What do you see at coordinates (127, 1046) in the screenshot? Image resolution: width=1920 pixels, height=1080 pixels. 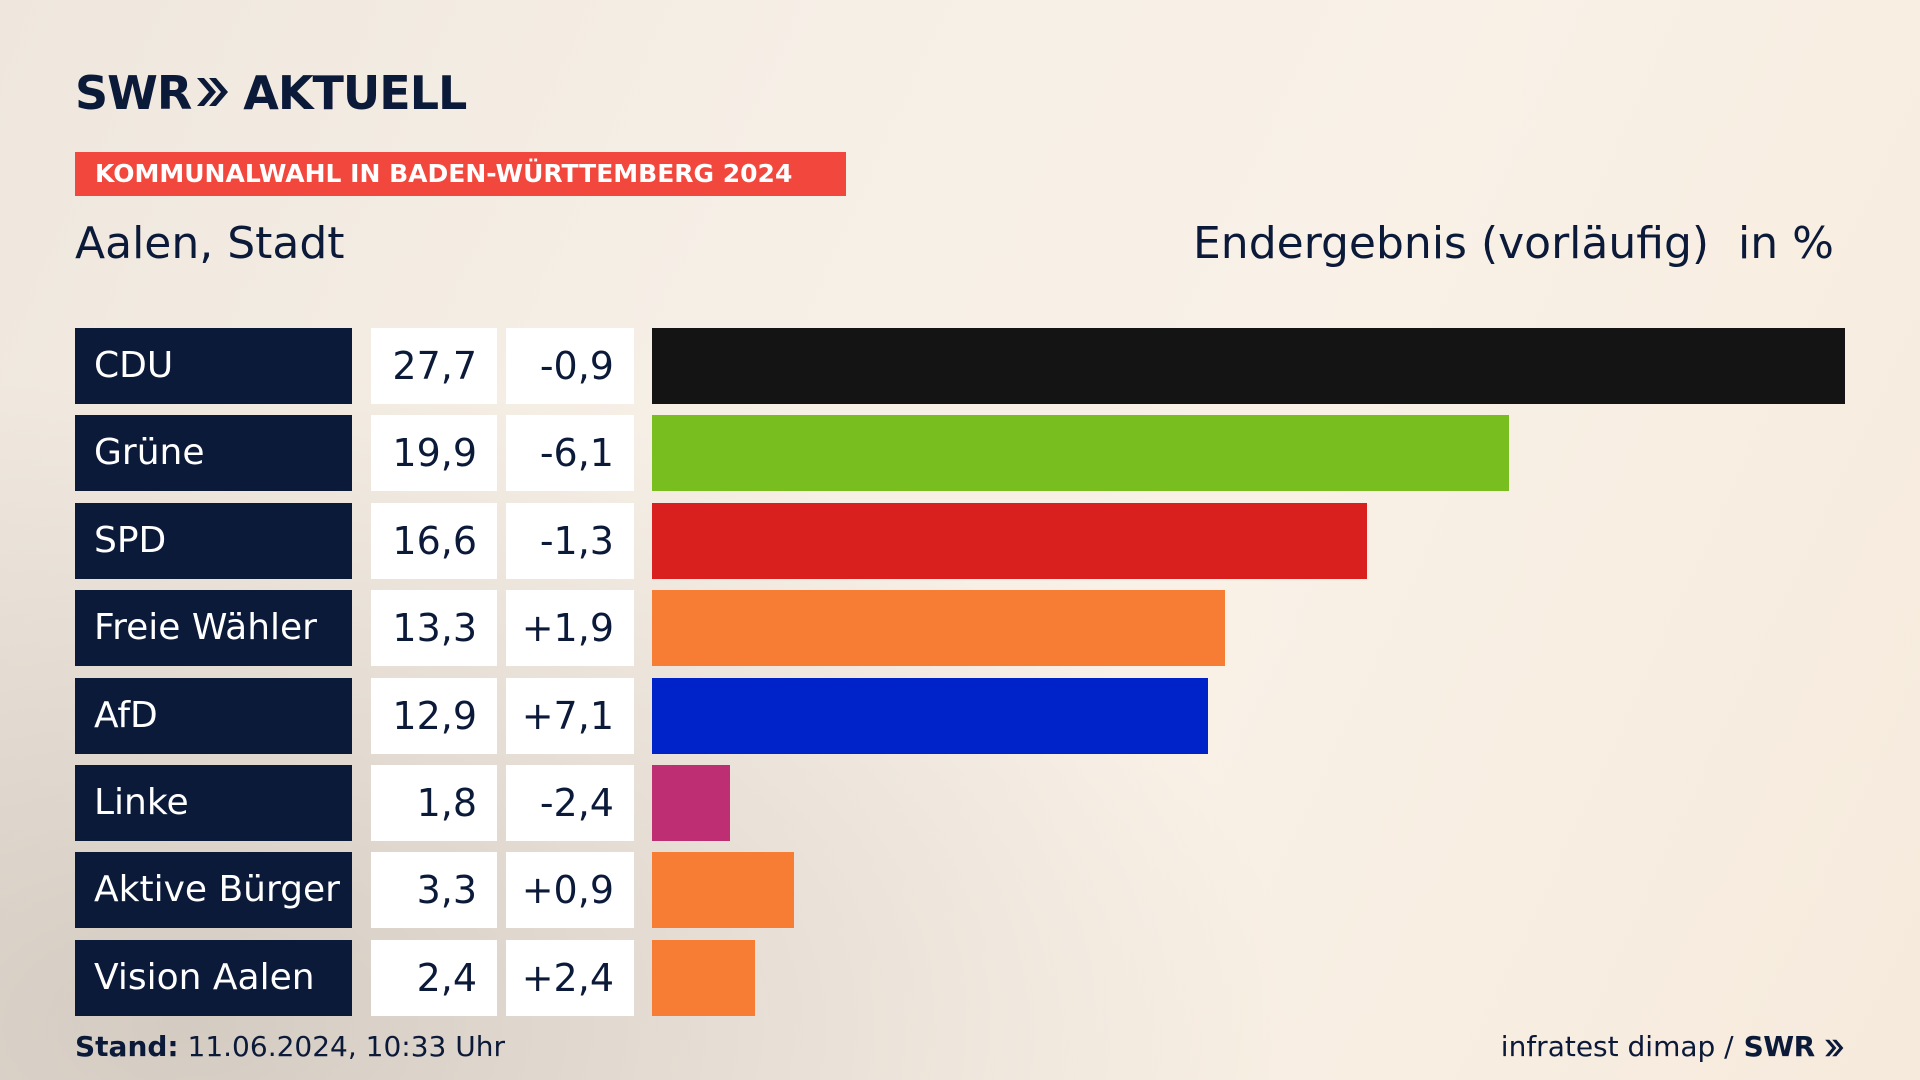 I see `stand-label: Stand:` at bounding box center [127, 1046].